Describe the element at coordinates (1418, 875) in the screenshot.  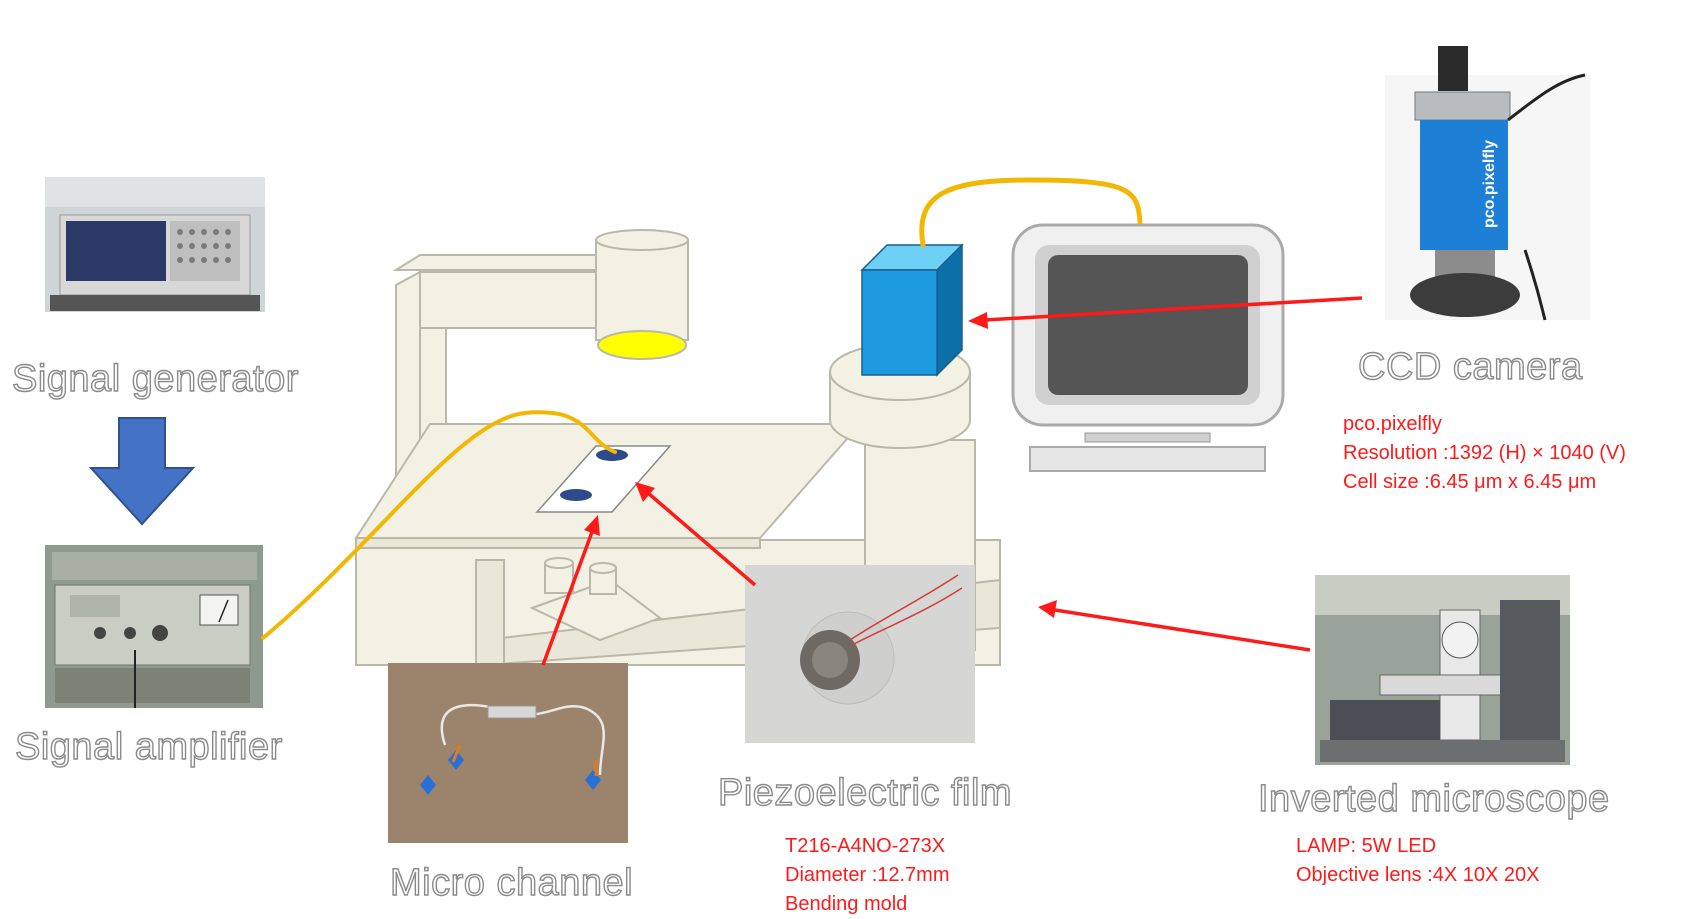
I see `microscope-objective: Objective lens :4X 10X 20X` at that location.